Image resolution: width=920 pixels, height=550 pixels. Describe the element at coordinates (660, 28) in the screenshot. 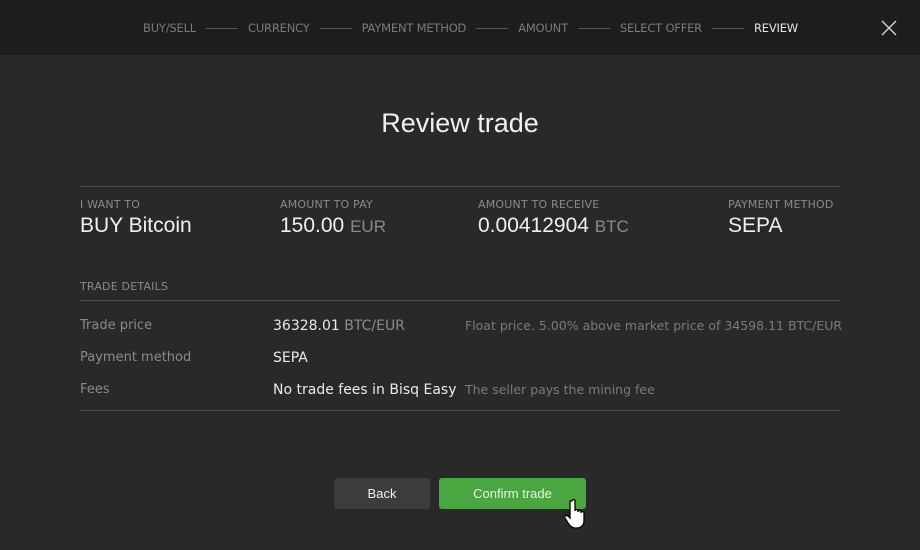

I see `step-select-offer: SELECT OFFER` at that location.